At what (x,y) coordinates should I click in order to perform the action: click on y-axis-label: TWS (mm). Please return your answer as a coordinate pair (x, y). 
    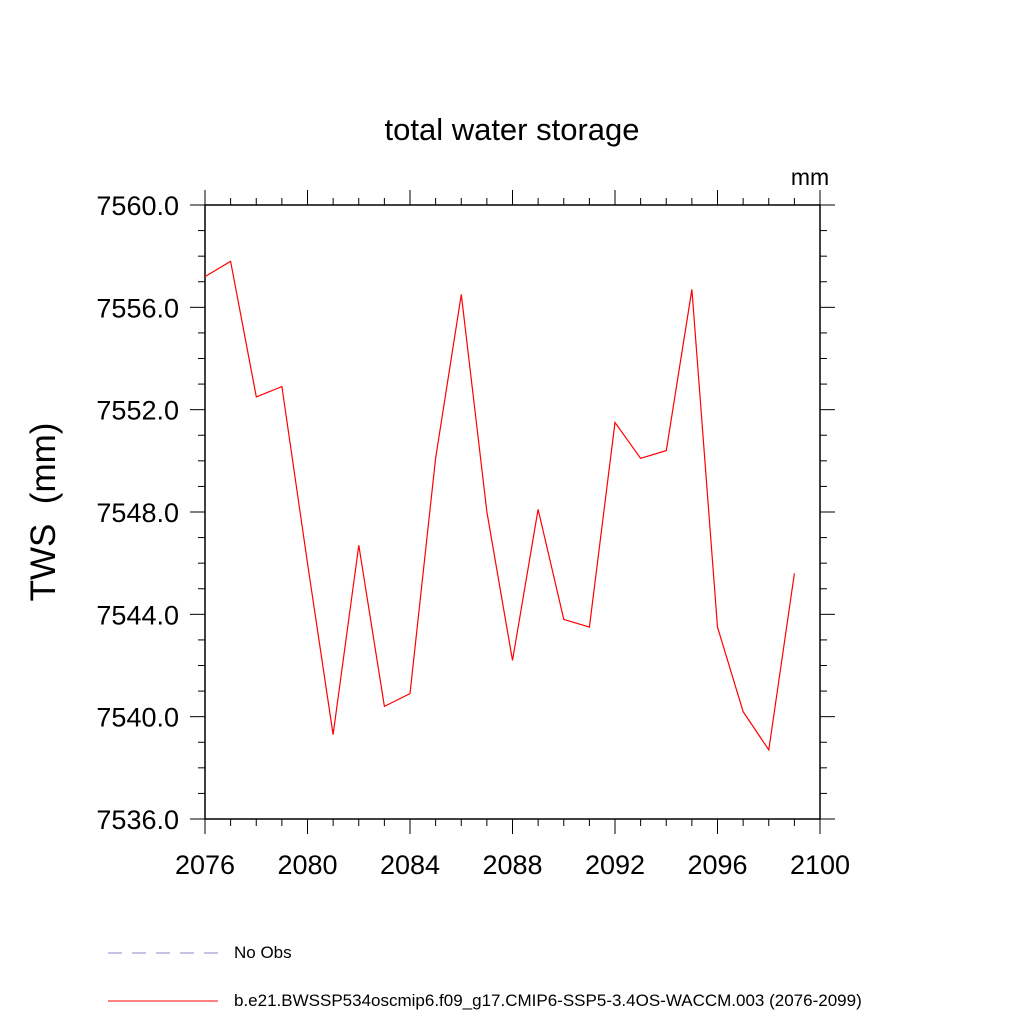
    Looking at the image, I should click on (43, 512).